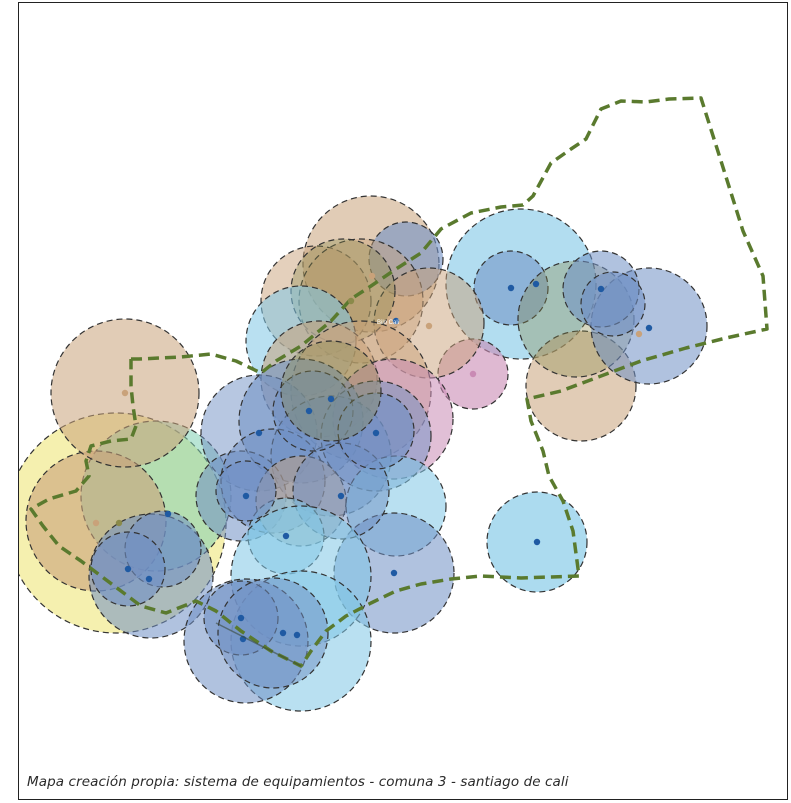 This screenshot has height=803, width=791. What do you see at coordinates (388, 323) in the screenshot?
I see `map-place-label: Bilo Cali` at bounding box center [388, 323].